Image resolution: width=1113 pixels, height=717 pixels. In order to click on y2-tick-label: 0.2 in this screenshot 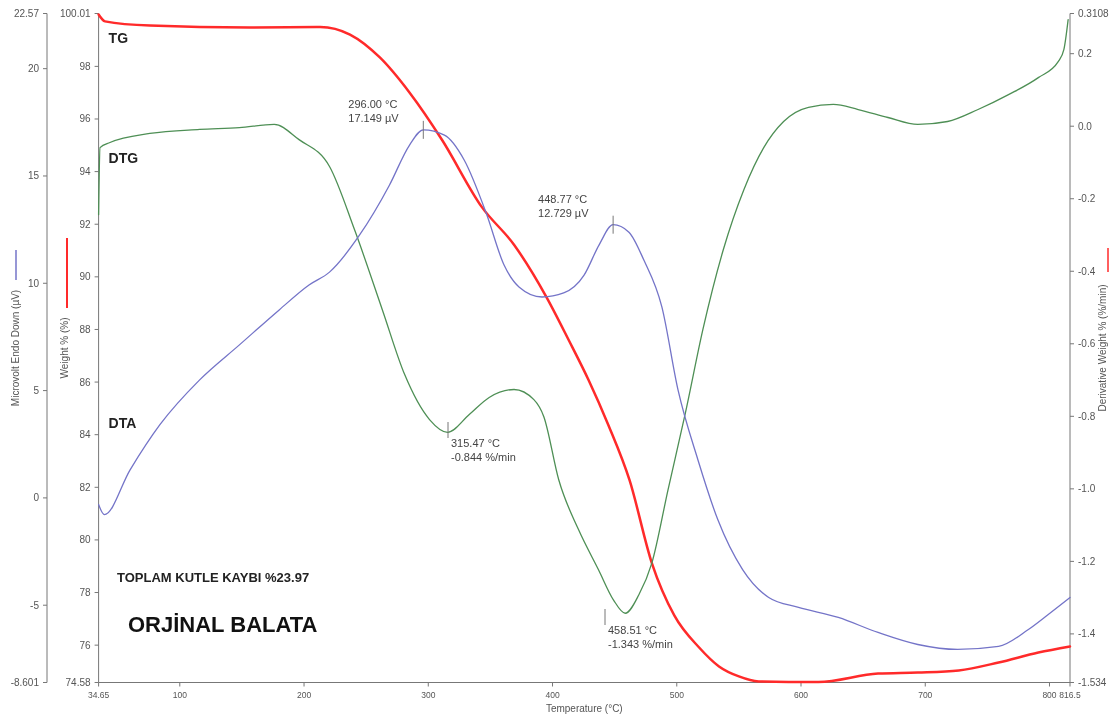, I will do `click(1085, 54)`.